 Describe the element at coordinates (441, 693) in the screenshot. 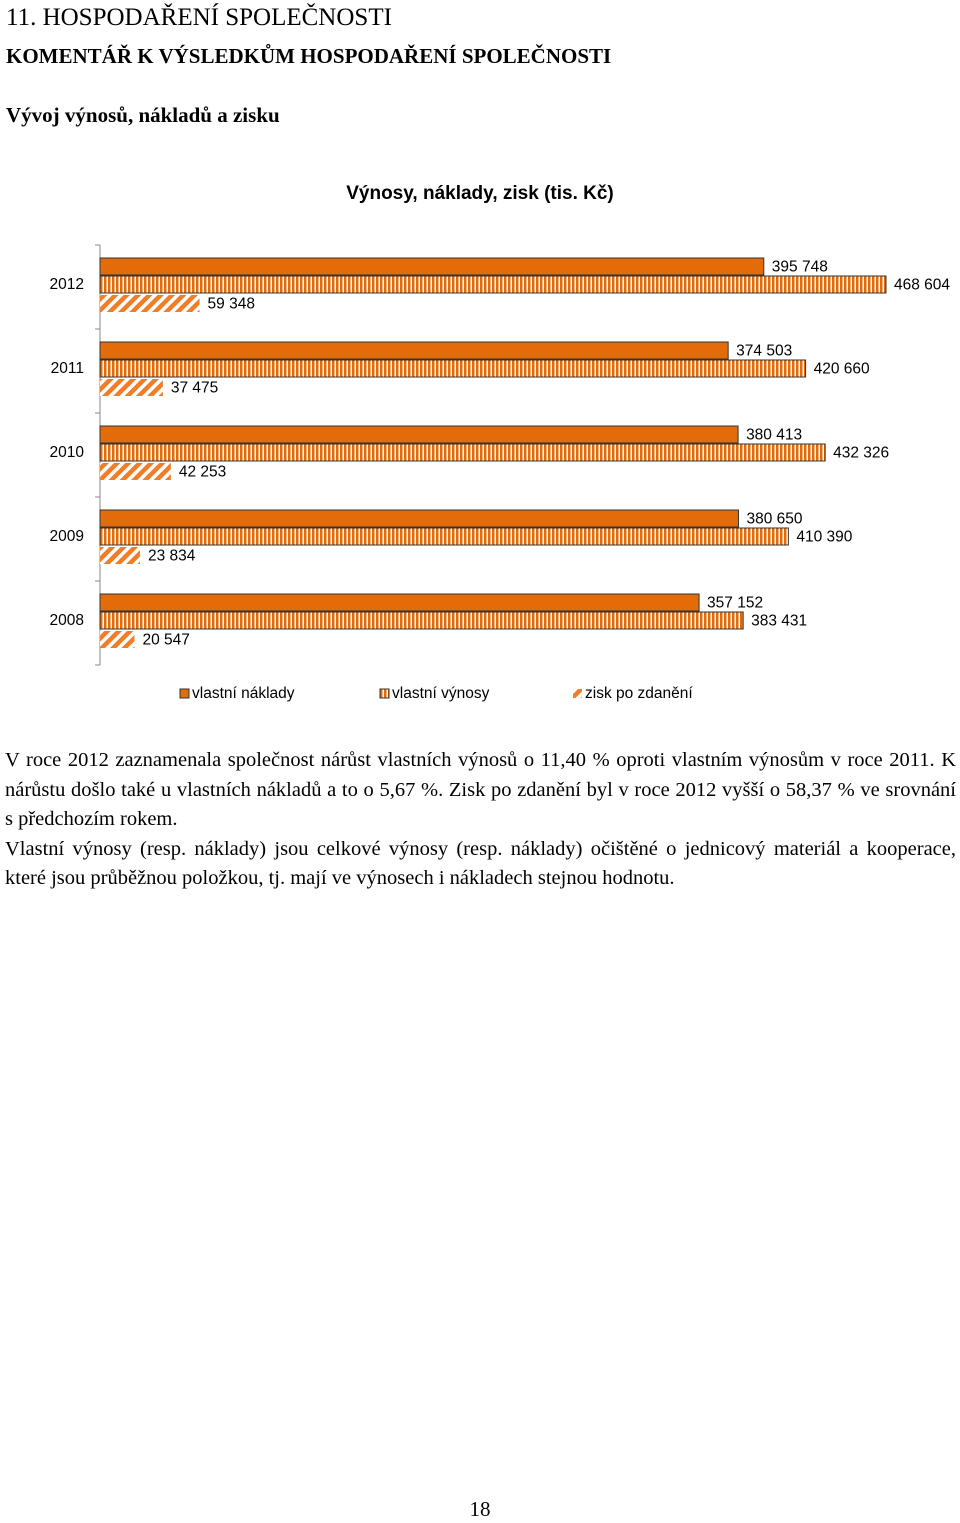

I see `legend-label: vlastní výnosy` at that location.